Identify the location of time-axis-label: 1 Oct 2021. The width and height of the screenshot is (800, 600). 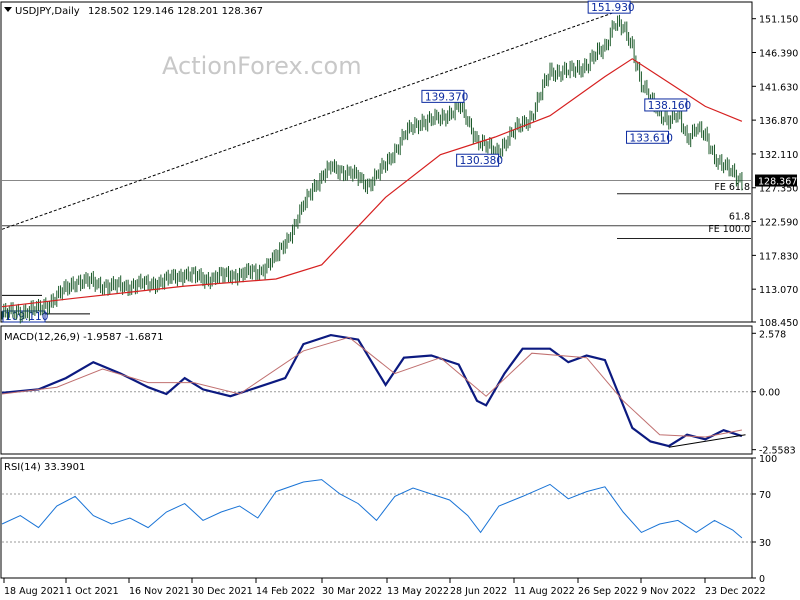
(92, 591).